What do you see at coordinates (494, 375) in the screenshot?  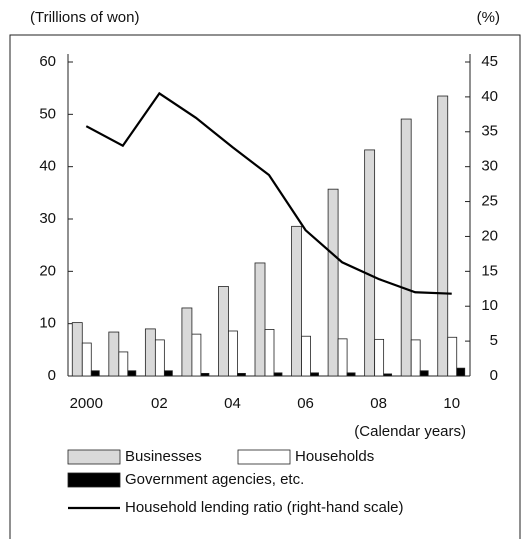 I see `y2-tick-label: 0` at bounding box center [494, 375].